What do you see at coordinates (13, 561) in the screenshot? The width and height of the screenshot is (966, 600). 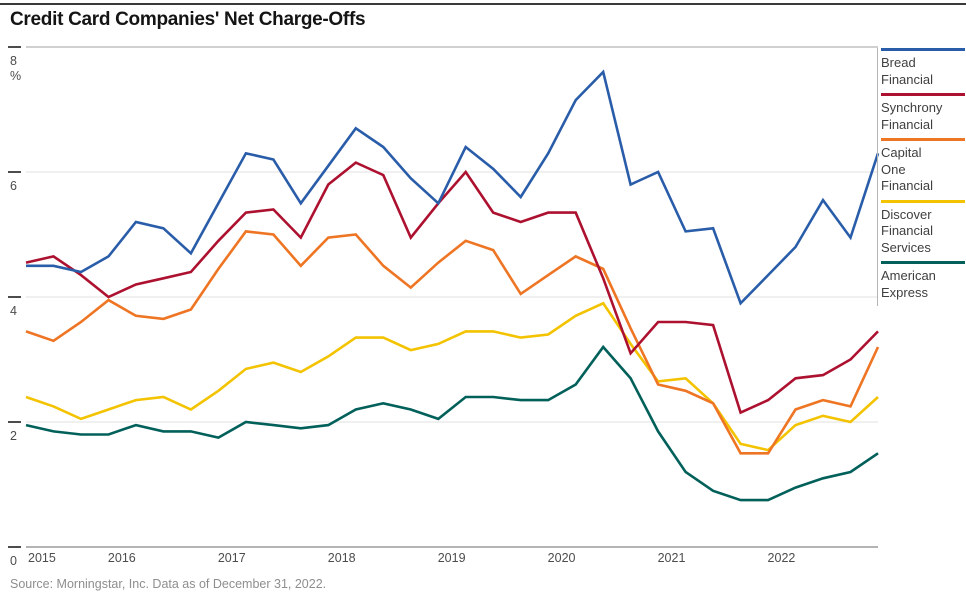 I see `y-axis-label: 0` at bounding box center [13, 561].